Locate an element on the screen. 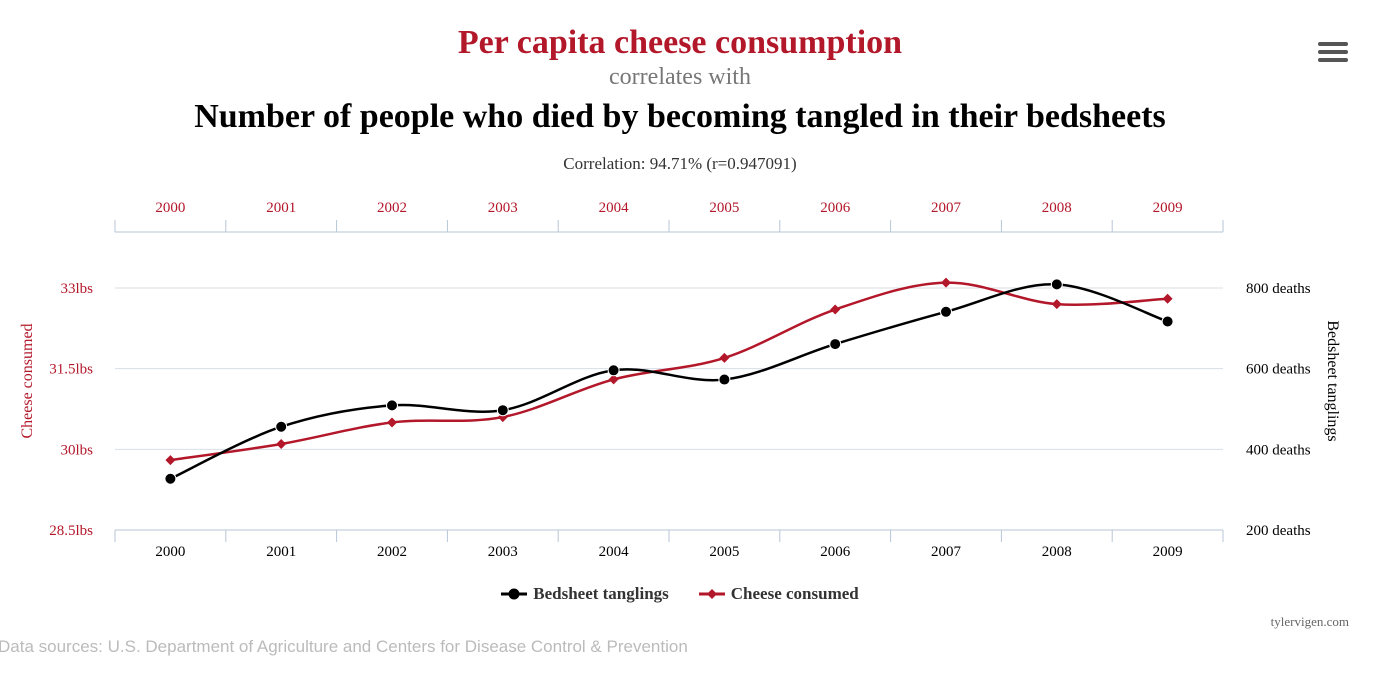 The width and height of the screenshot is (1377, 675). chart-connector-text: correlates with is located at coordinates (680, 77).